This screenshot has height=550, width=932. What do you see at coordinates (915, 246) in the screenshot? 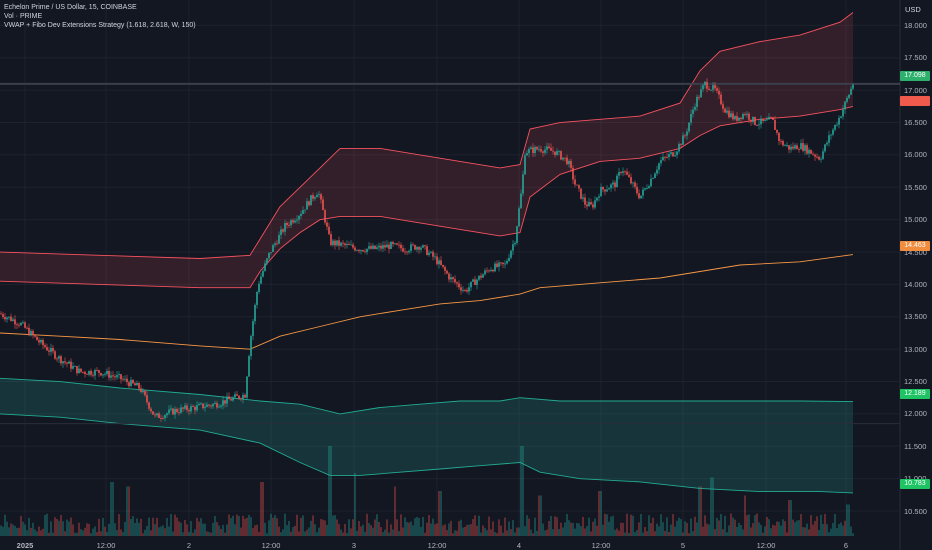
I see `vwap-tag: 14.463` at bounding box center [915, 246].